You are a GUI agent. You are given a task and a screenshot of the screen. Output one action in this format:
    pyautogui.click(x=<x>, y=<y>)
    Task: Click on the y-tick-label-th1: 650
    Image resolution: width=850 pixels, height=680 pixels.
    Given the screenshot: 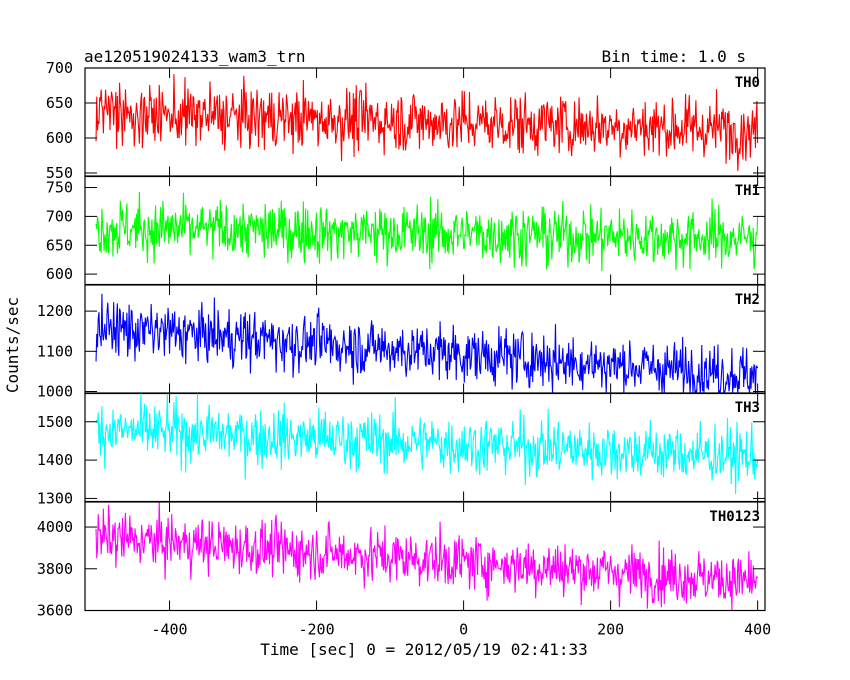 What is the action you would take?
    pyautogui.click(x=59, y=245)
    